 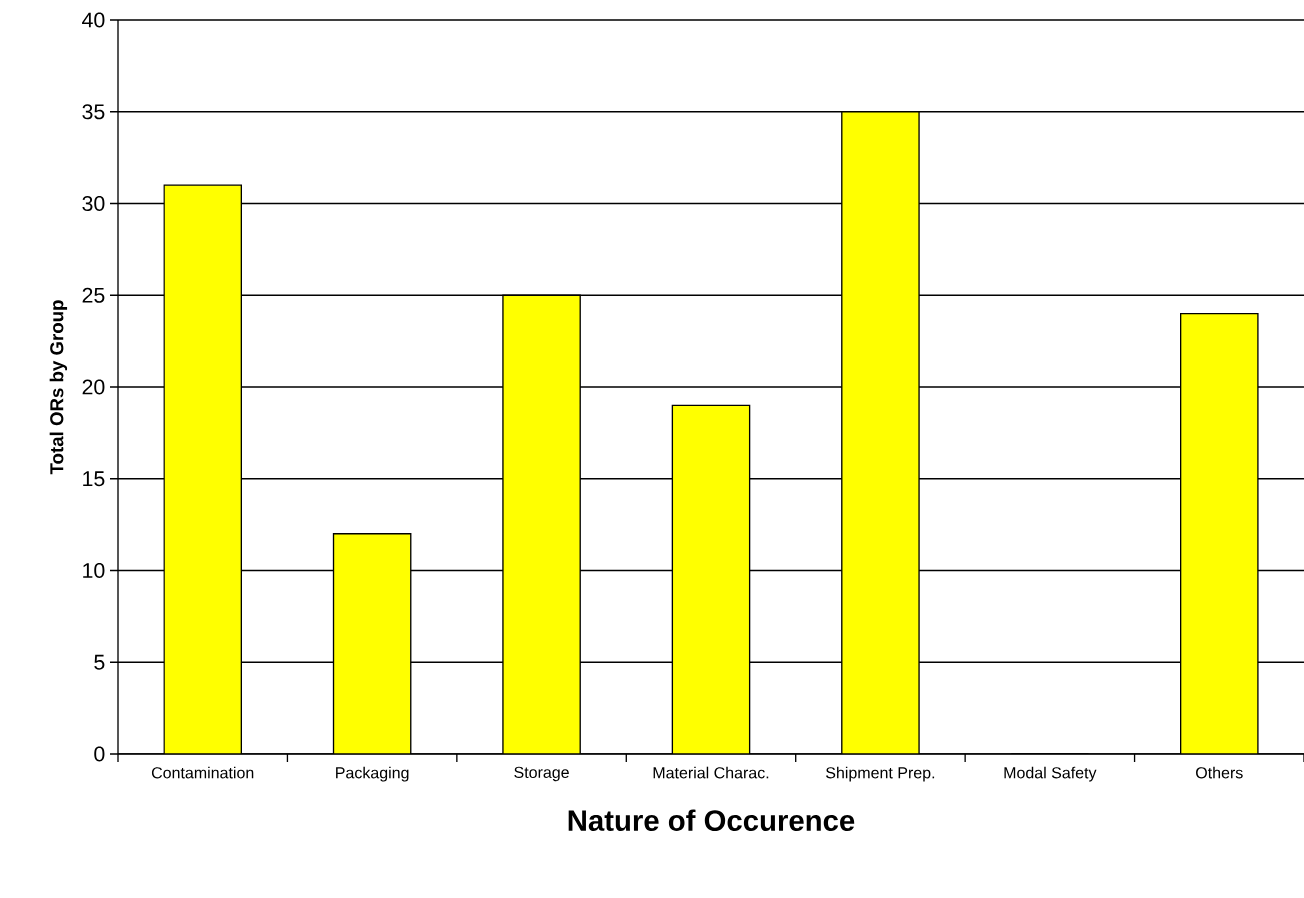 I want to click on y-tick-label: 15, so click(x=94, y=479).